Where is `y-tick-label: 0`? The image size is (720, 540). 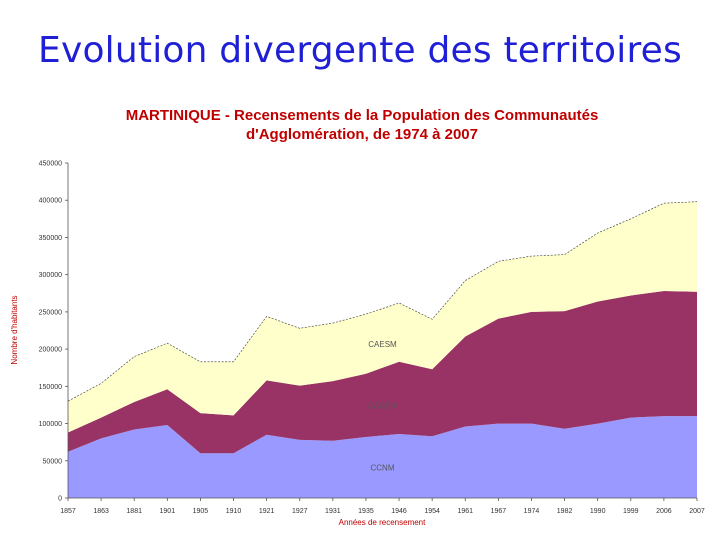
y-tick-label: 0 is located at coordinates (60, 499).